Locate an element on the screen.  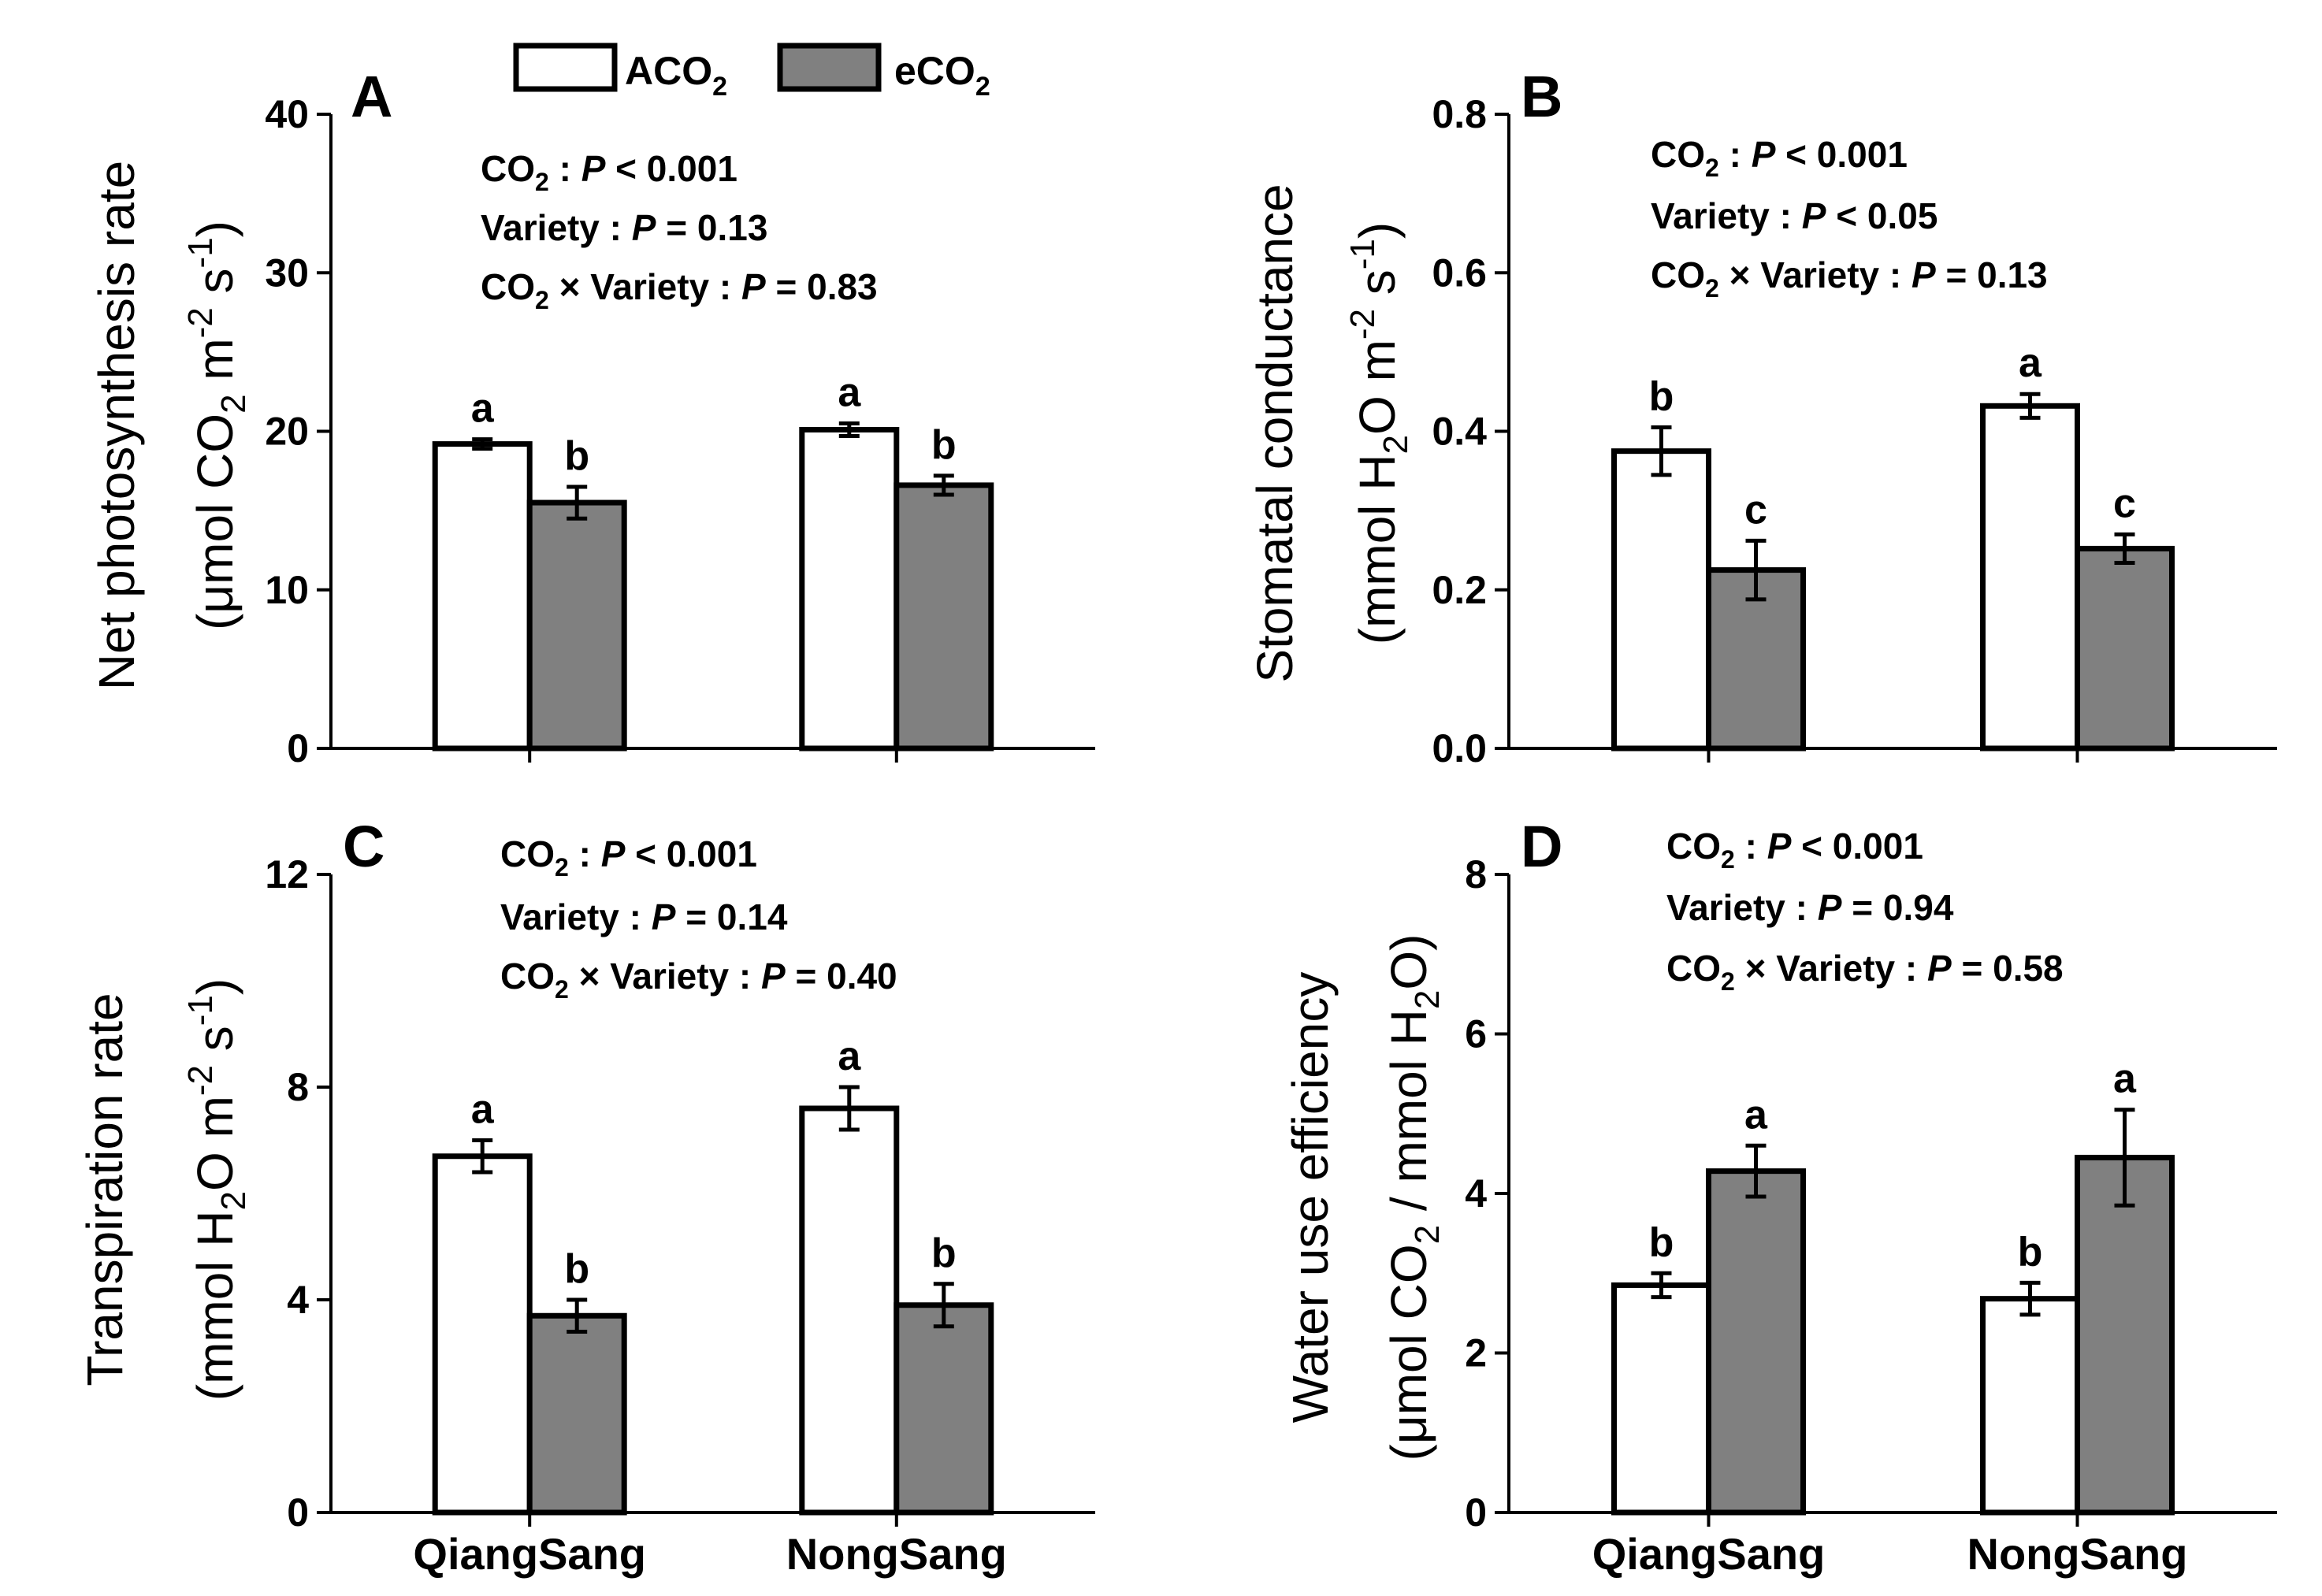
stat-line: Variety : P = 0.13 is located at coordinates (624, 227).